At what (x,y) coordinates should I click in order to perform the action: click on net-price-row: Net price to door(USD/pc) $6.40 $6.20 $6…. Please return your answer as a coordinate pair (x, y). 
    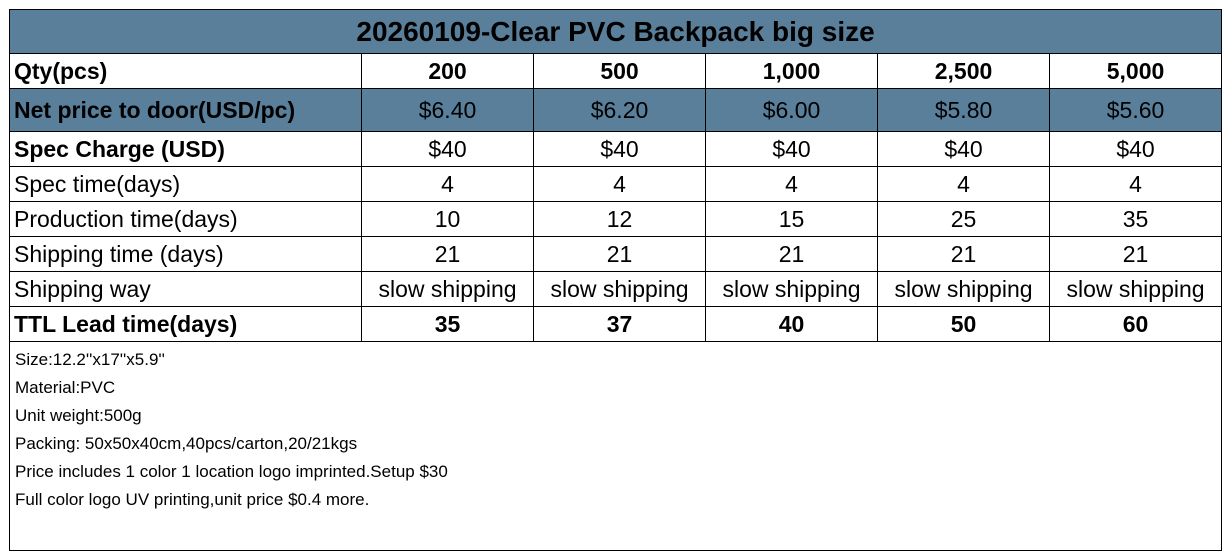
    Looking at the image, I should click on (616, 110).